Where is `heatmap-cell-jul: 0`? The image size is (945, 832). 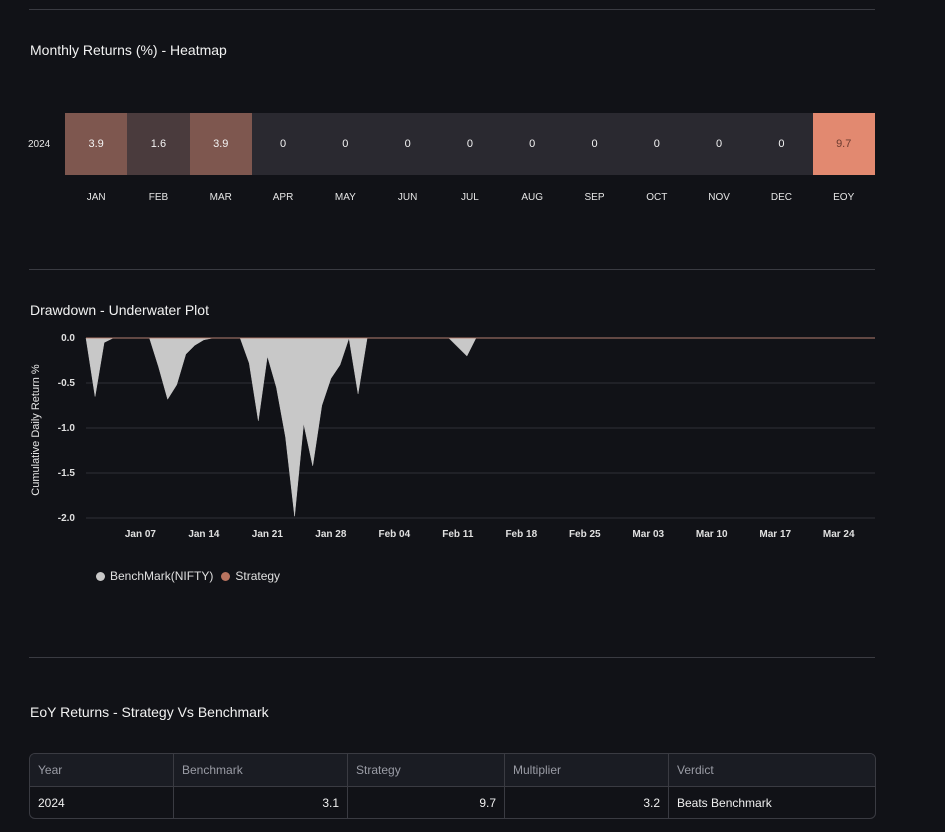 heatmap-cell-jul: 0 is located at coordinates (470, 144).